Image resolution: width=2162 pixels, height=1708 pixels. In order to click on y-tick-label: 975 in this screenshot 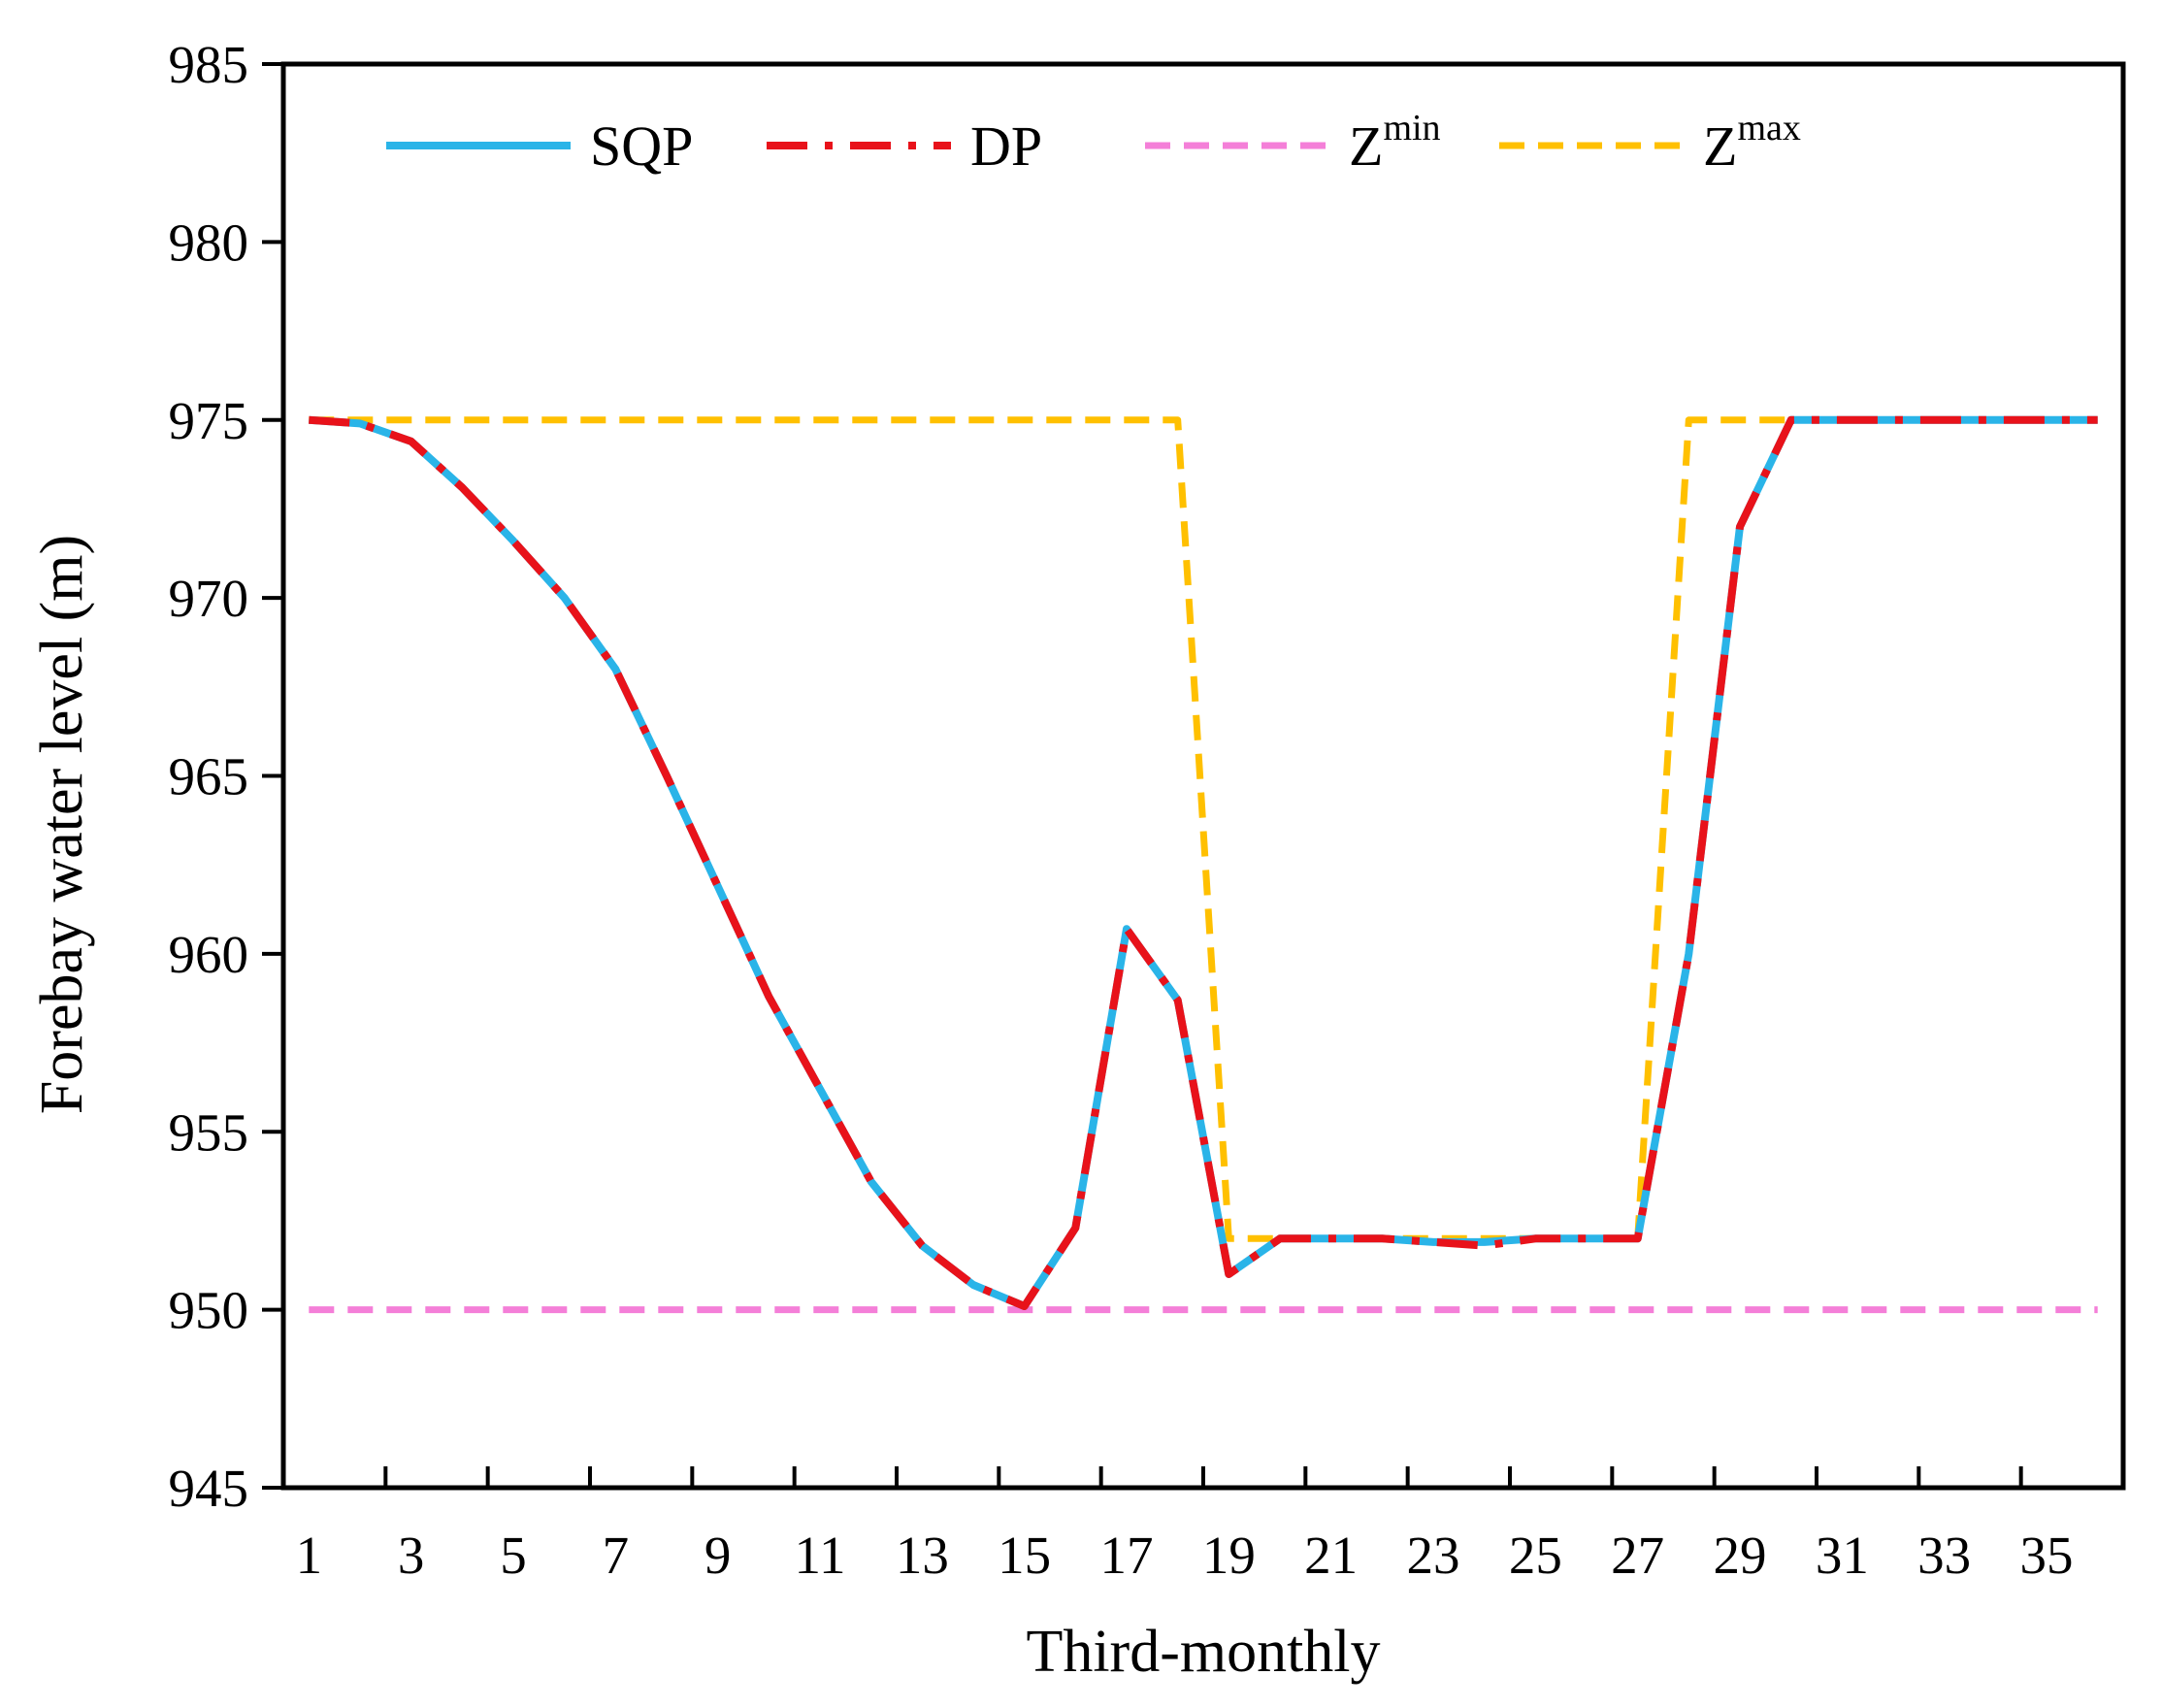, I will do `click(209, 420)`.